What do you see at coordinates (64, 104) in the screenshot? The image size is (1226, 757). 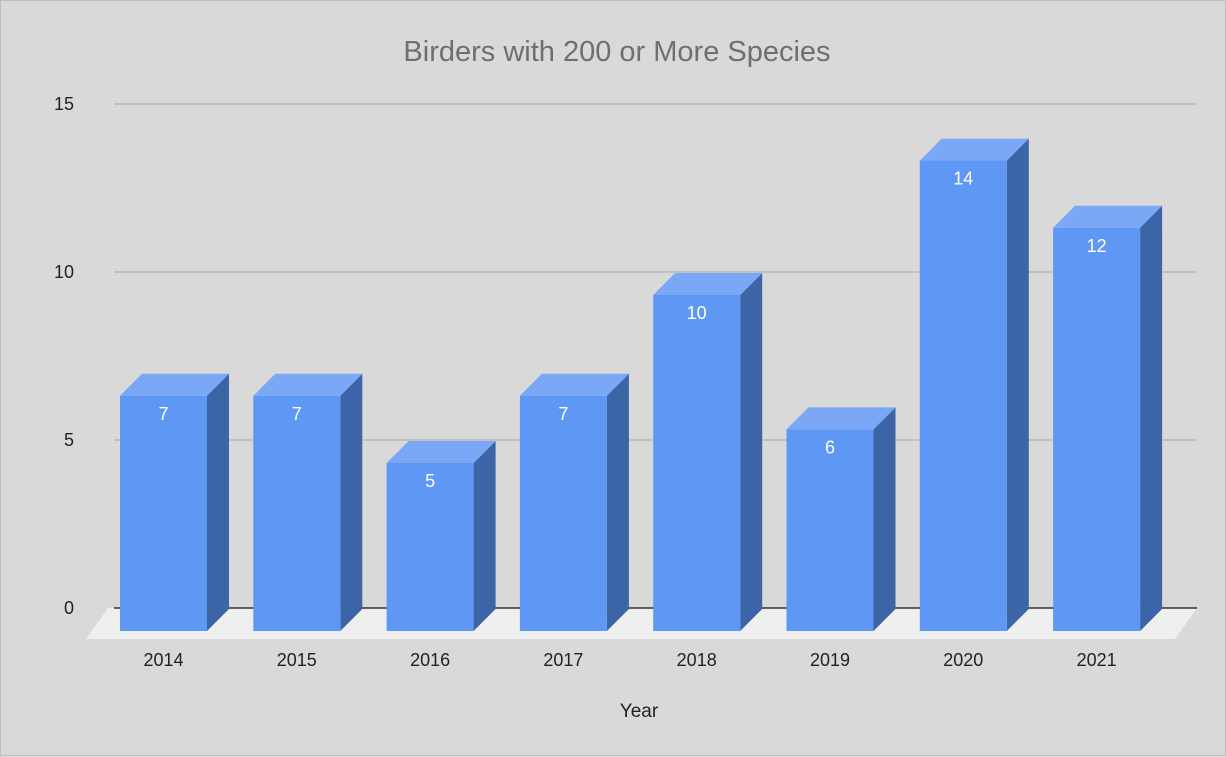 I see `y-tick-label: 15` at bounding box center [64, 104].